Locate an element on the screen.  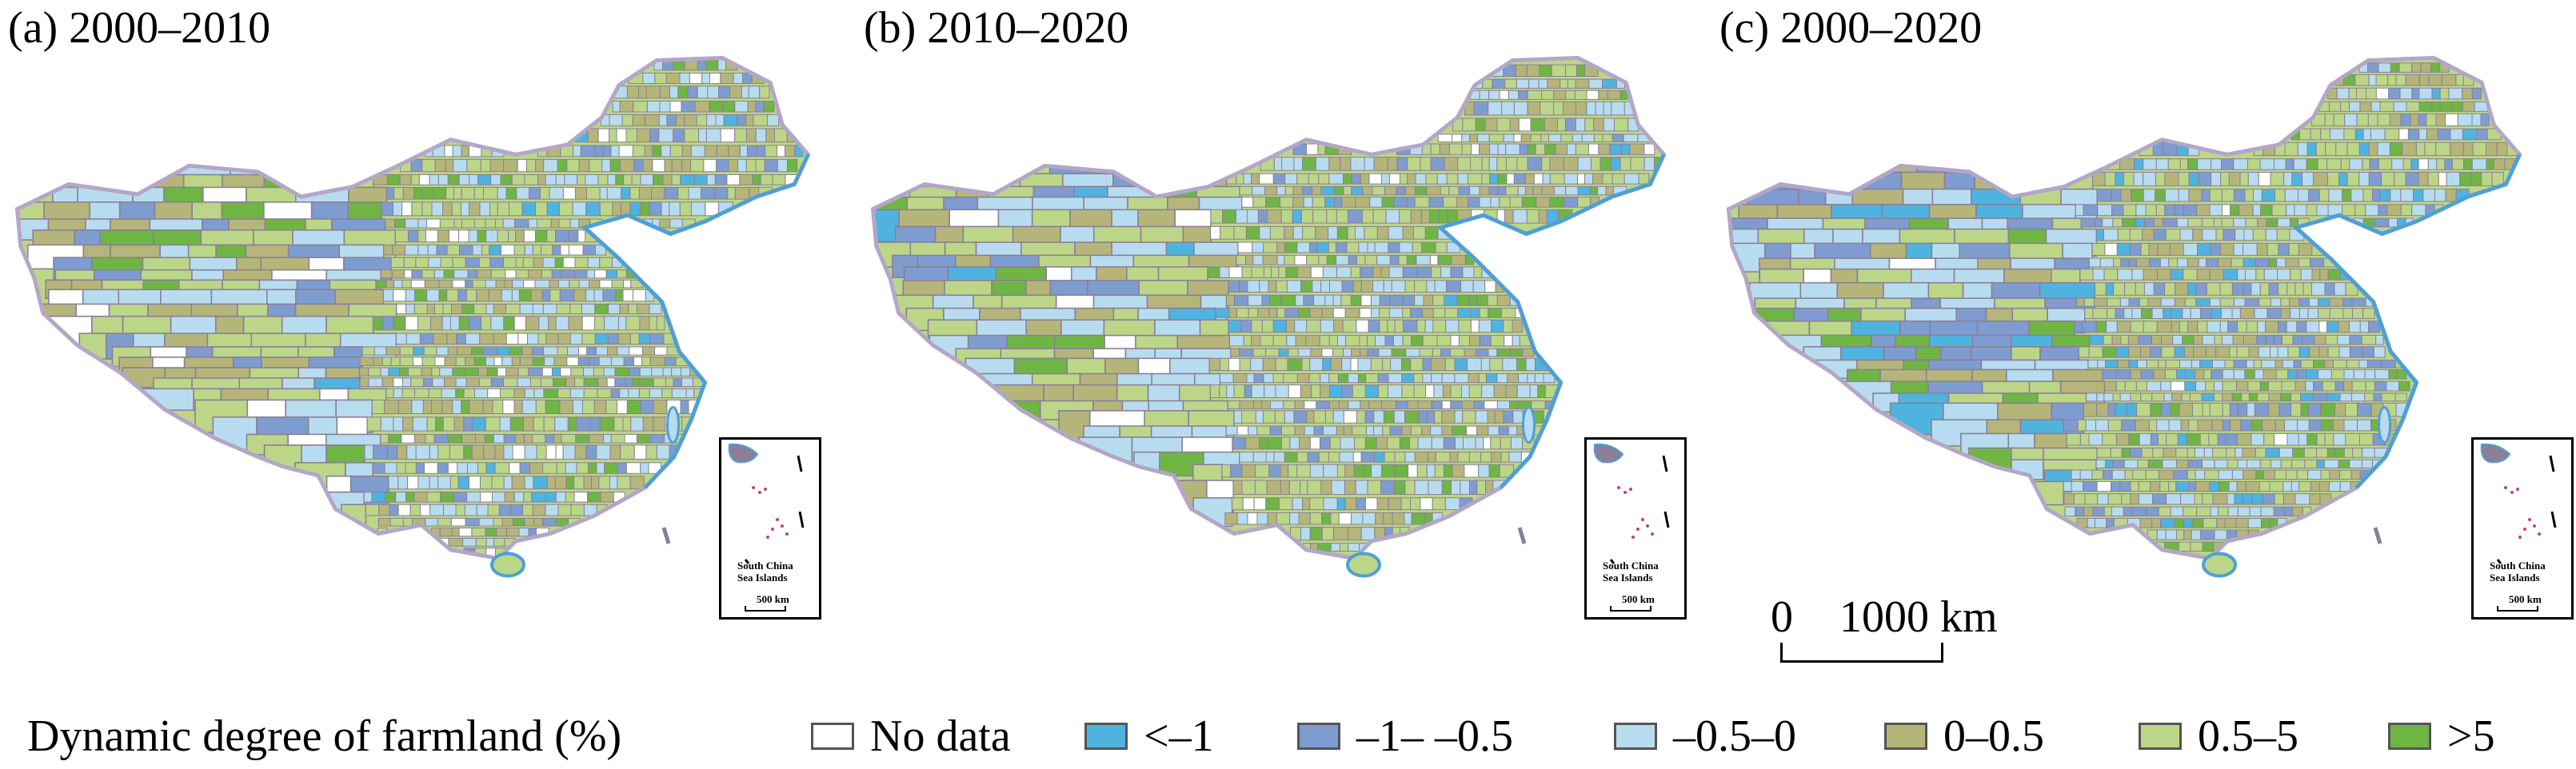
hainan-island is located at coordinates (2219, 565).